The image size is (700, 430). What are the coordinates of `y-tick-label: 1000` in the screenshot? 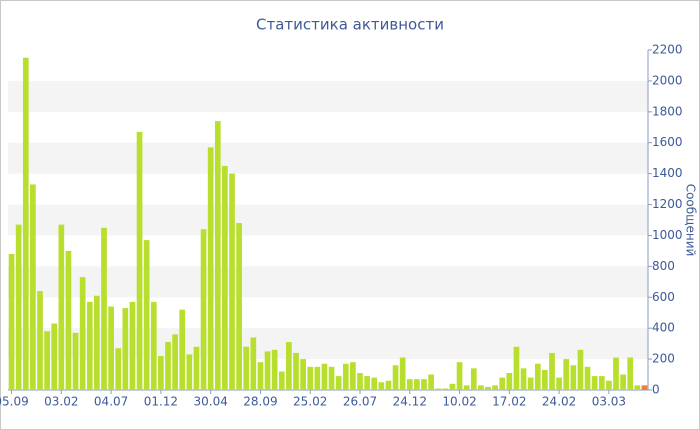 It's located at (667, 235).